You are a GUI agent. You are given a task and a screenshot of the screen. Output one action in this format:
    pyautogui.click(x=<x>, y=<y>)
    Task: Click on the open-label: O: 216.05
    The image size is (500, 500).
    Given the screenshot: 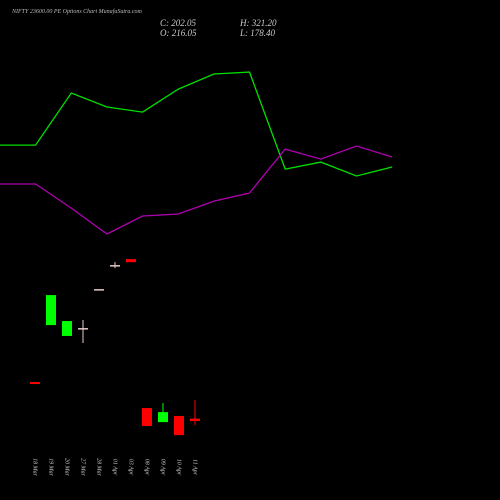 What is the action you would take?
    pyautogui.click(x=178, y=33)
    